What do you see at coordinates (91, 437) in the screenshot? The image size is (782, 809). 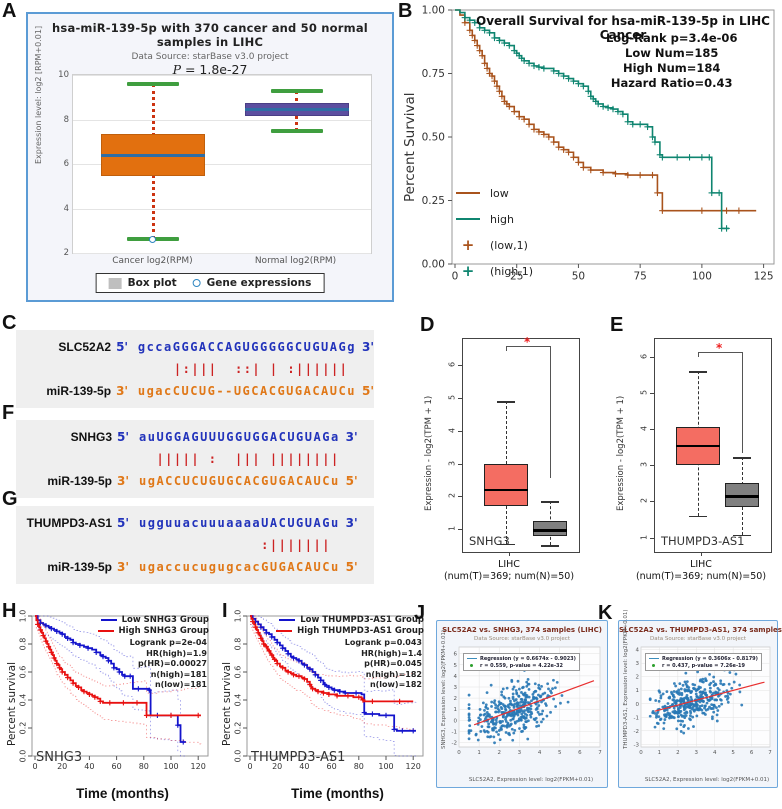 I see `gene-name: SNHG3` at bounding box center [91, 437].